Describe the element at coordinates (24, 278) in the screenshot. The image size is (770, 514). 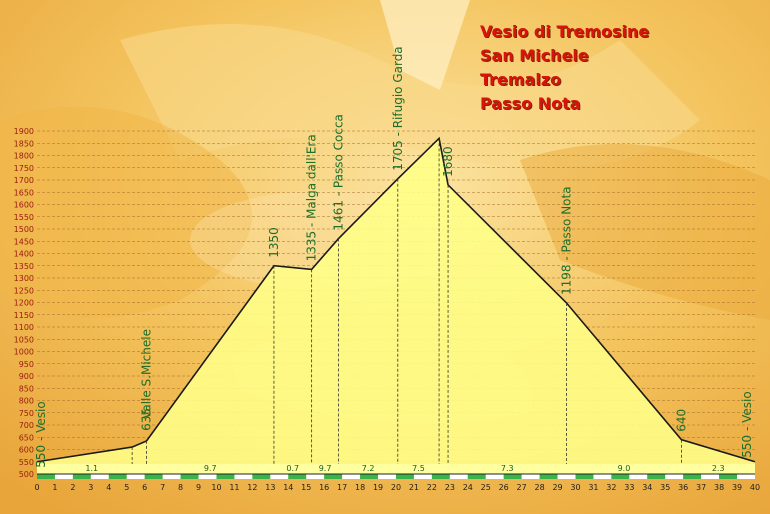
I see `y-tick-label: 1300` at that location.